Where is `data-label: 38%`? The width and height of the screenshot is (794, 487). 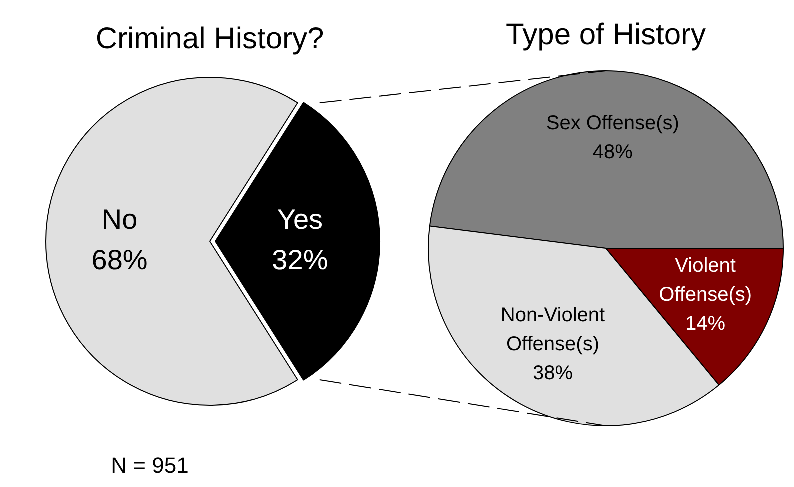 data-label: 38% is located at coordinates (553, 373).